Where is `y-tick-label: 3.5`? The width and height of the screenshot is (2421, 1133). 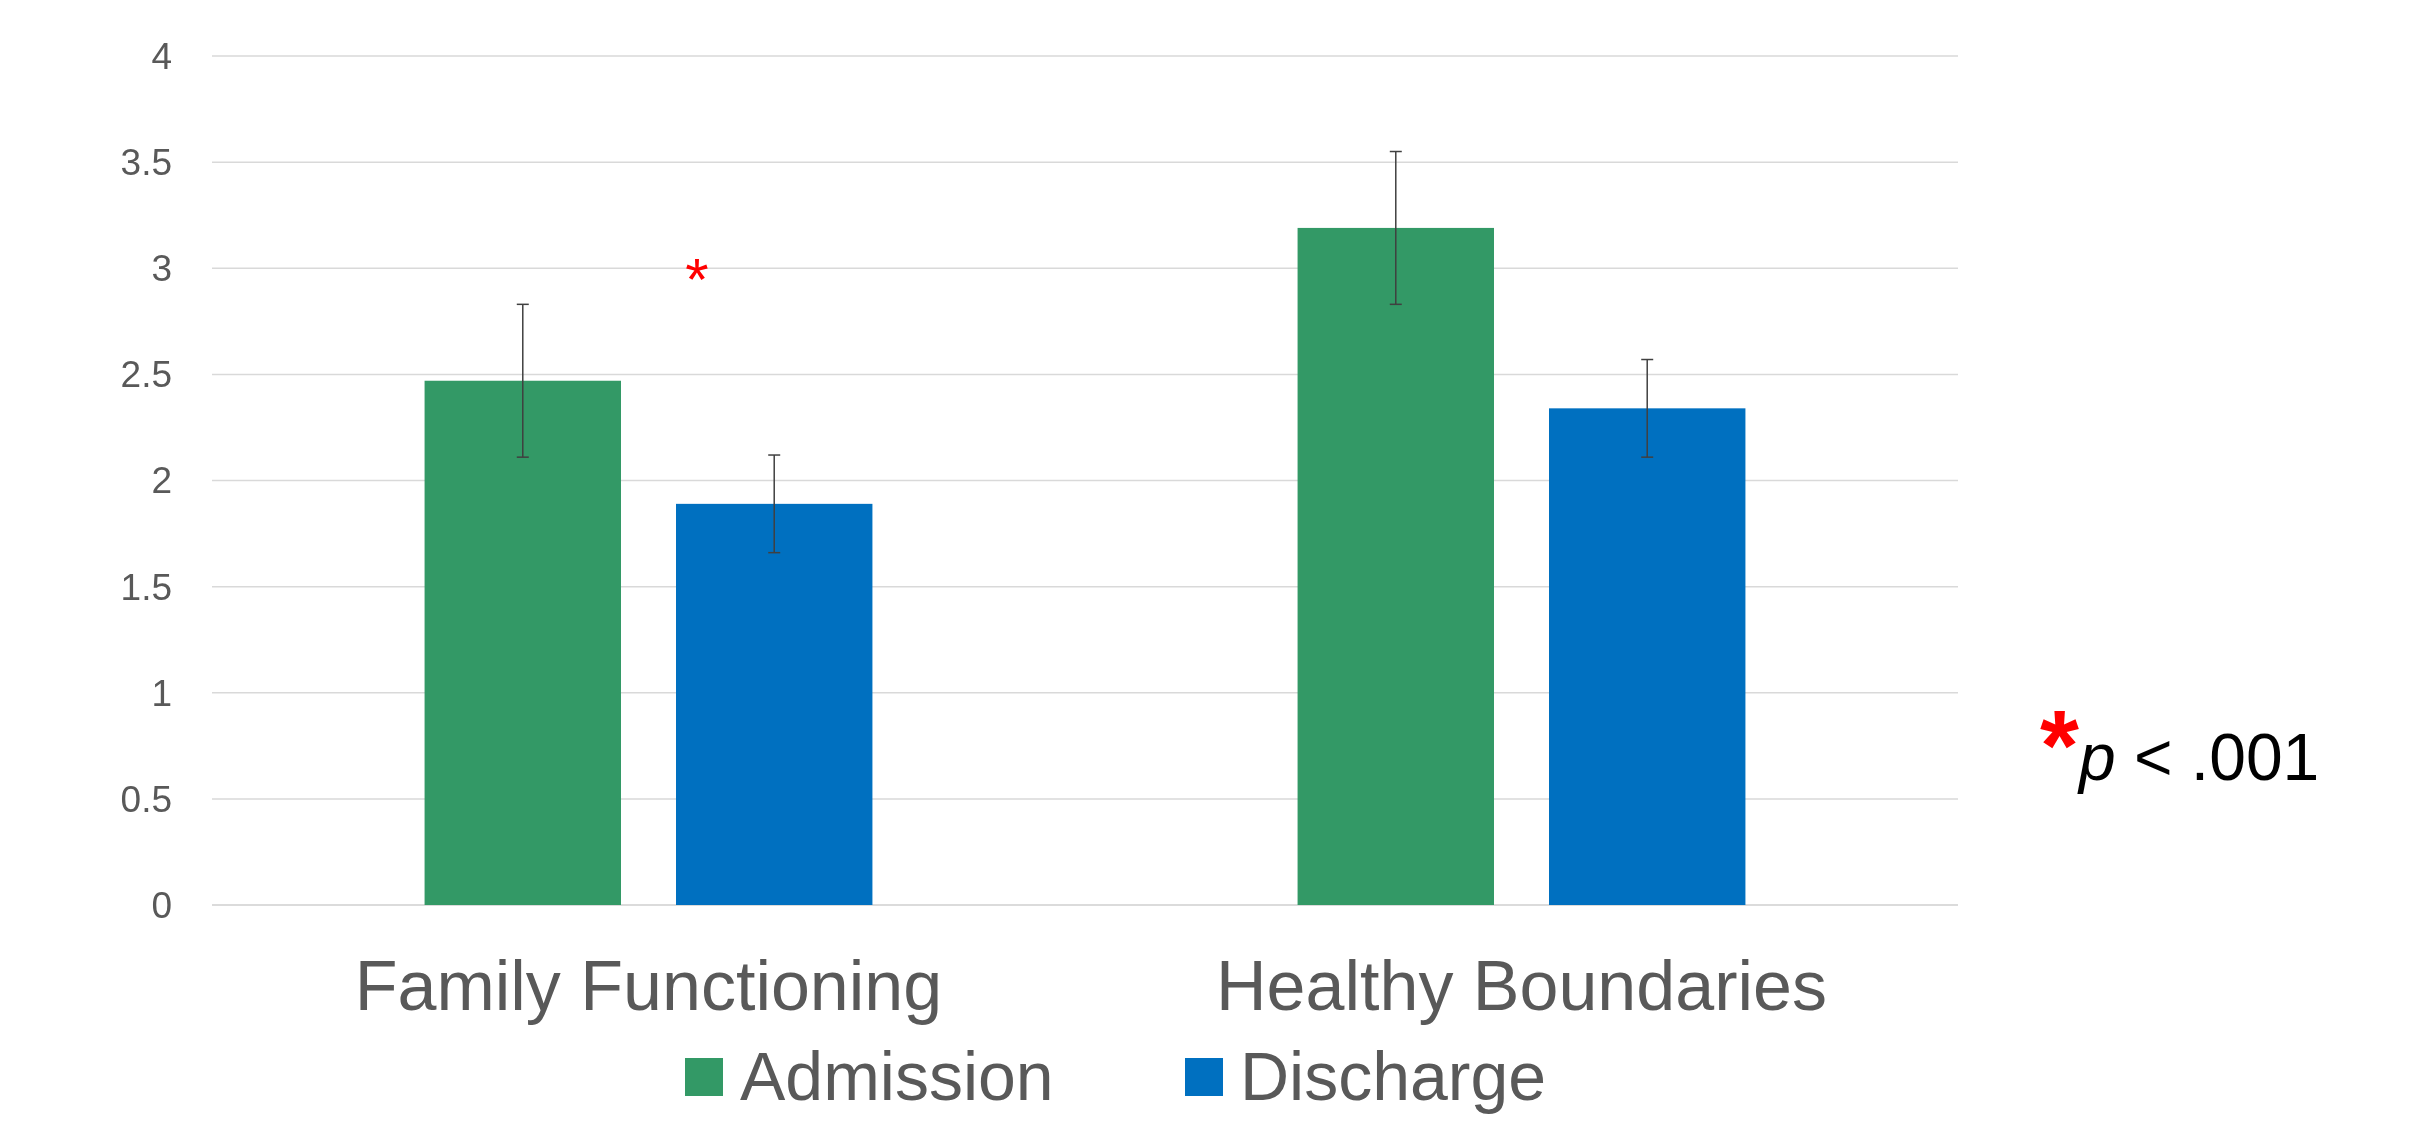 y-tick-label: 3.5 is located at coordinates (146, 163).